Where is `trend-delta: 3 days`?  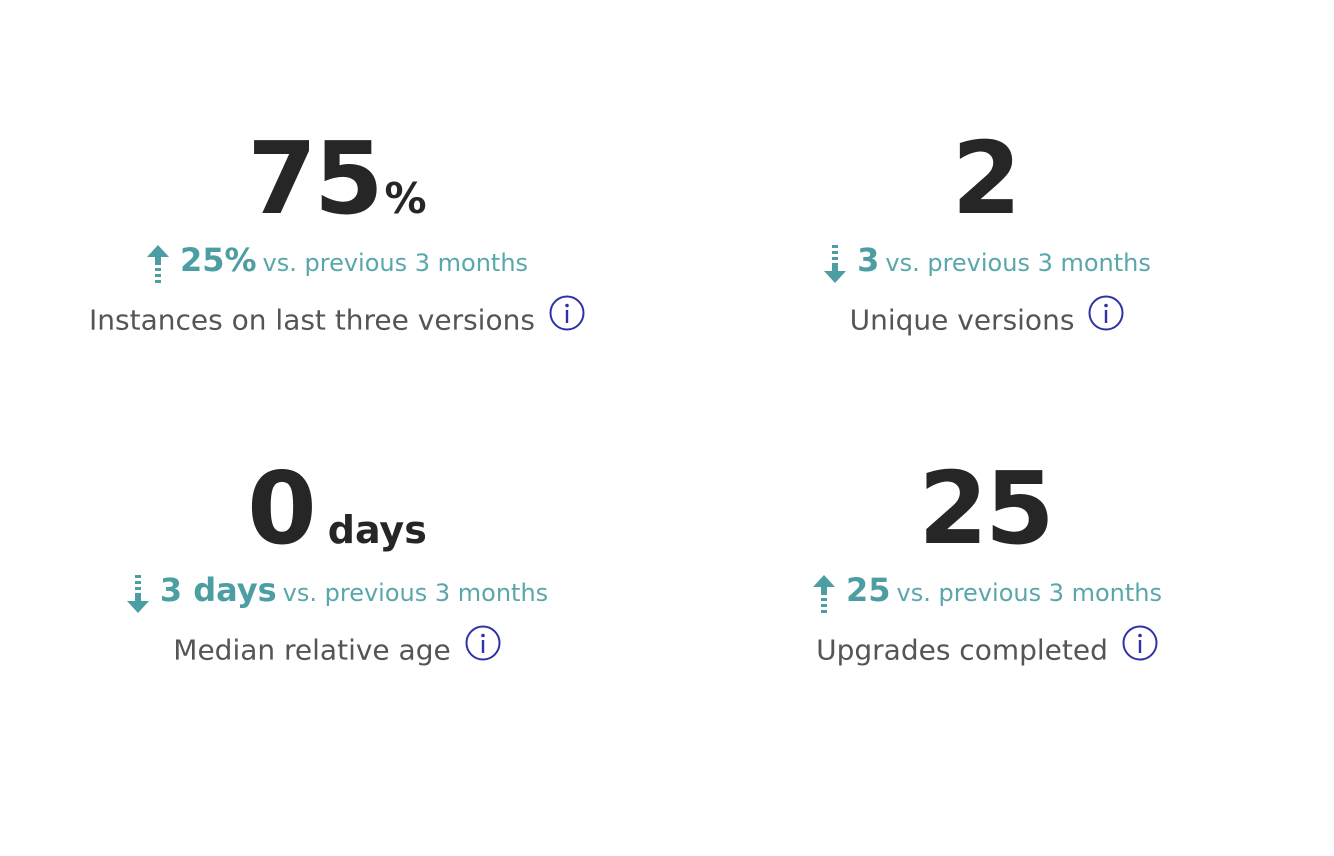
trend-delta: 3 days is located at coordinates (218, 590).